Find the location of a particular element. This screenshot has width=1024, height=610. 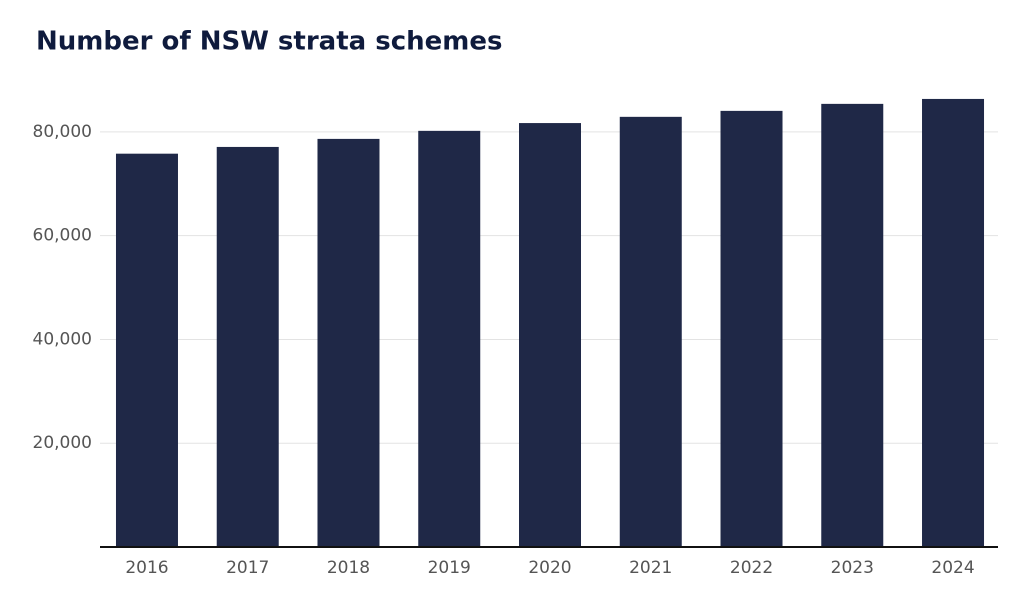

chart-title: Number of NSW strata schemes is located at coordinates (269, 42).